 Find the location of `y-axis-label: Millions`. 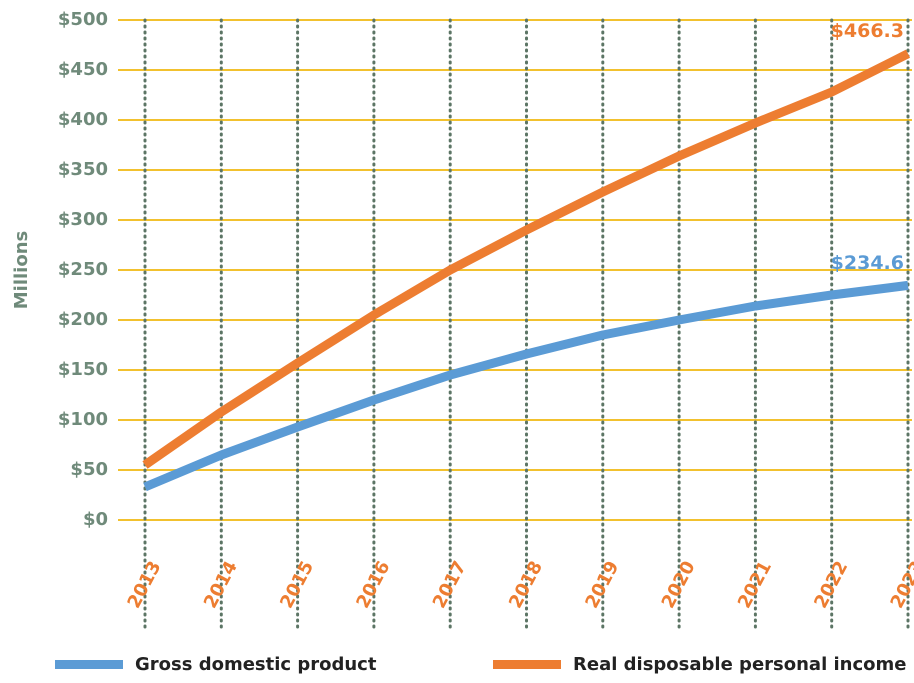

y-axis-label: Millions is located at coordinates (21, 270).